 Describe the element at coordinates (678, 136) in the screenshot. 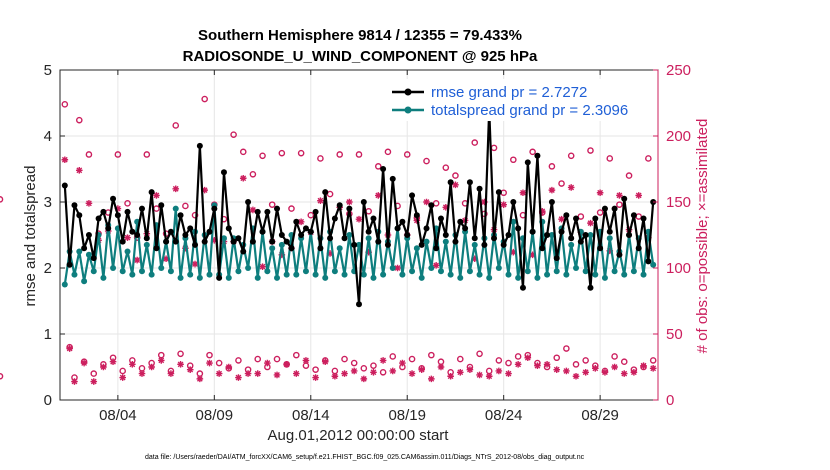

I see `y-right-tick-label: 200` at that location.